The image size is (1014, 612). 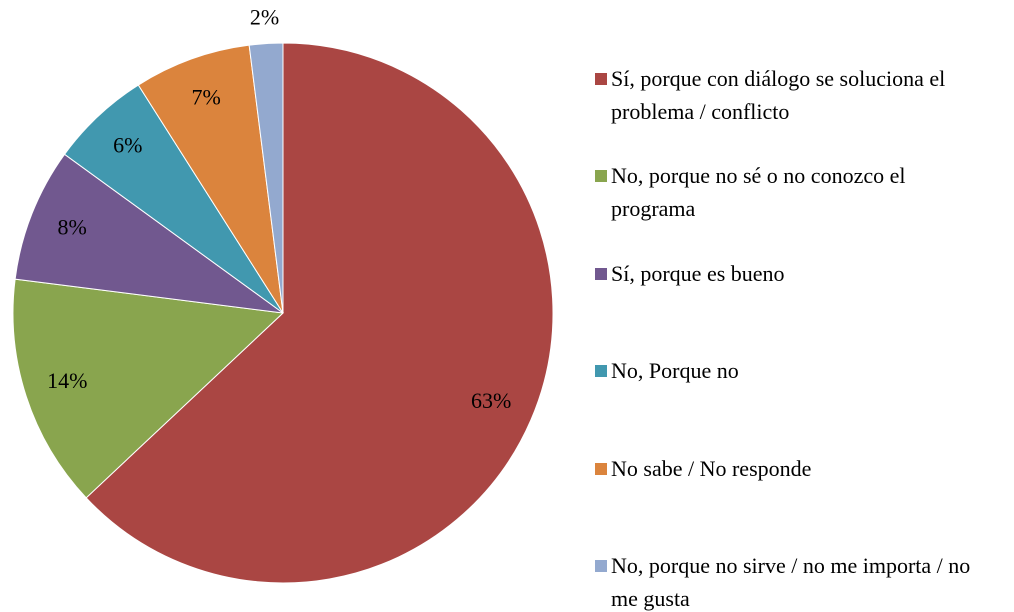 I want to click on legend-item: No, Porque no, so click(x=795, y=370).